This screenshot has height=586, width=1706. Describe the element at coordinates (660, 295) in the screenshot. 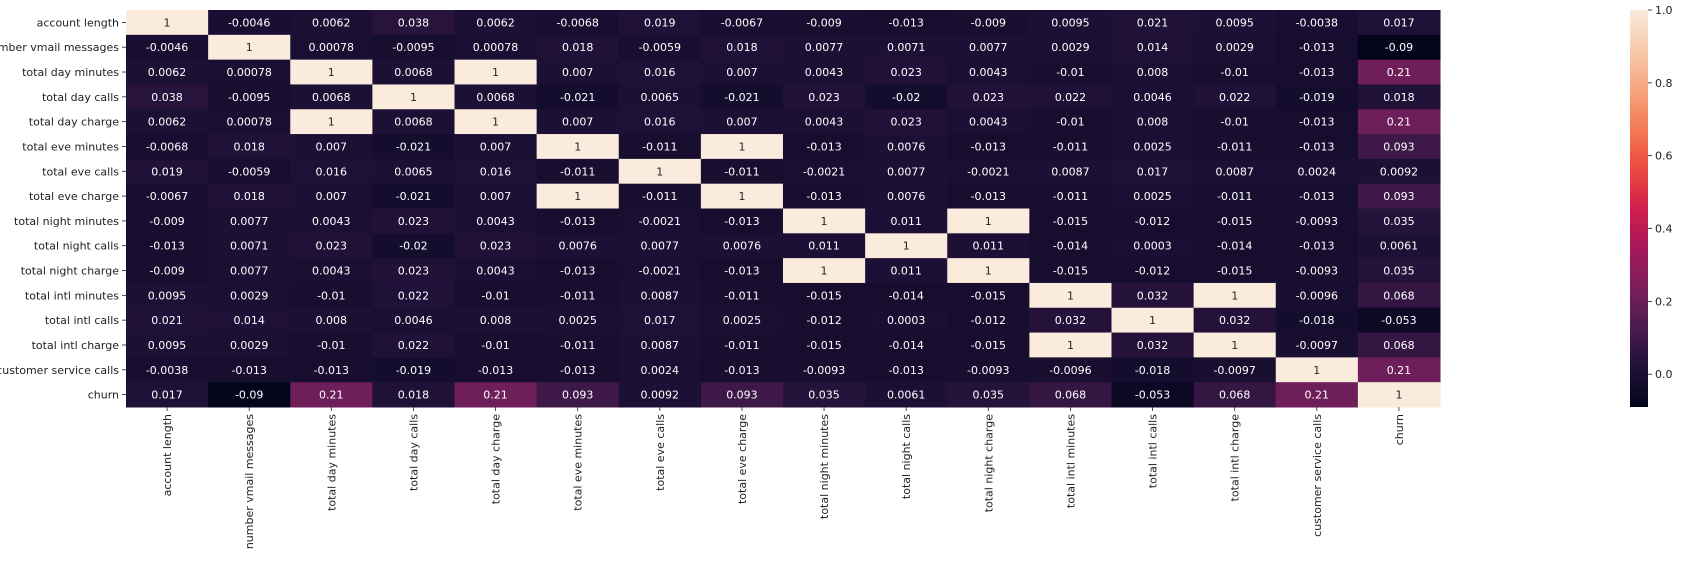

I see `heatmap-cell-value: 0.0087` at that location.